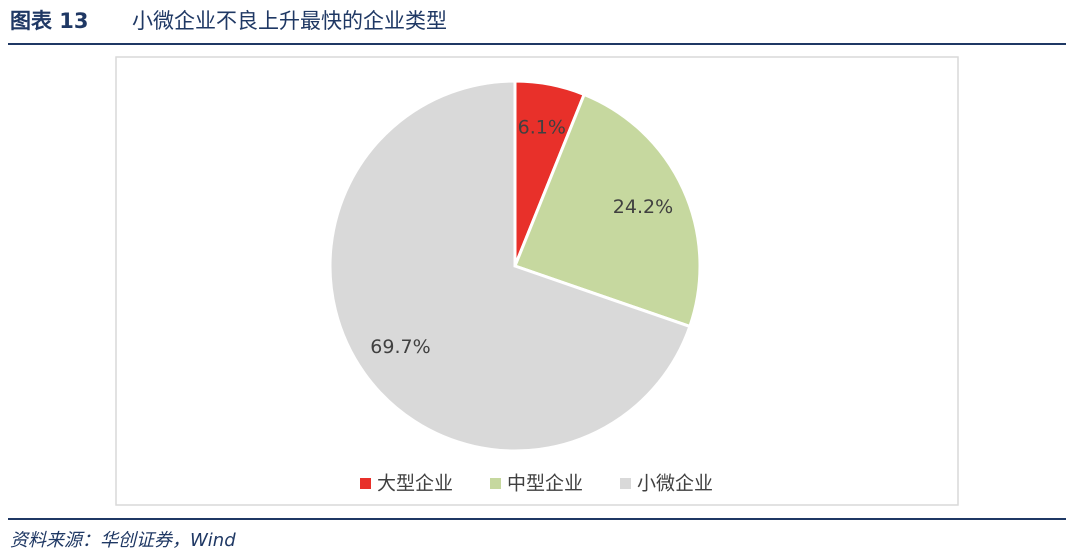 The image size is (1080, 560). I want to click on source-note: 资料来源：华创证券，Wind, so click(123, 540).